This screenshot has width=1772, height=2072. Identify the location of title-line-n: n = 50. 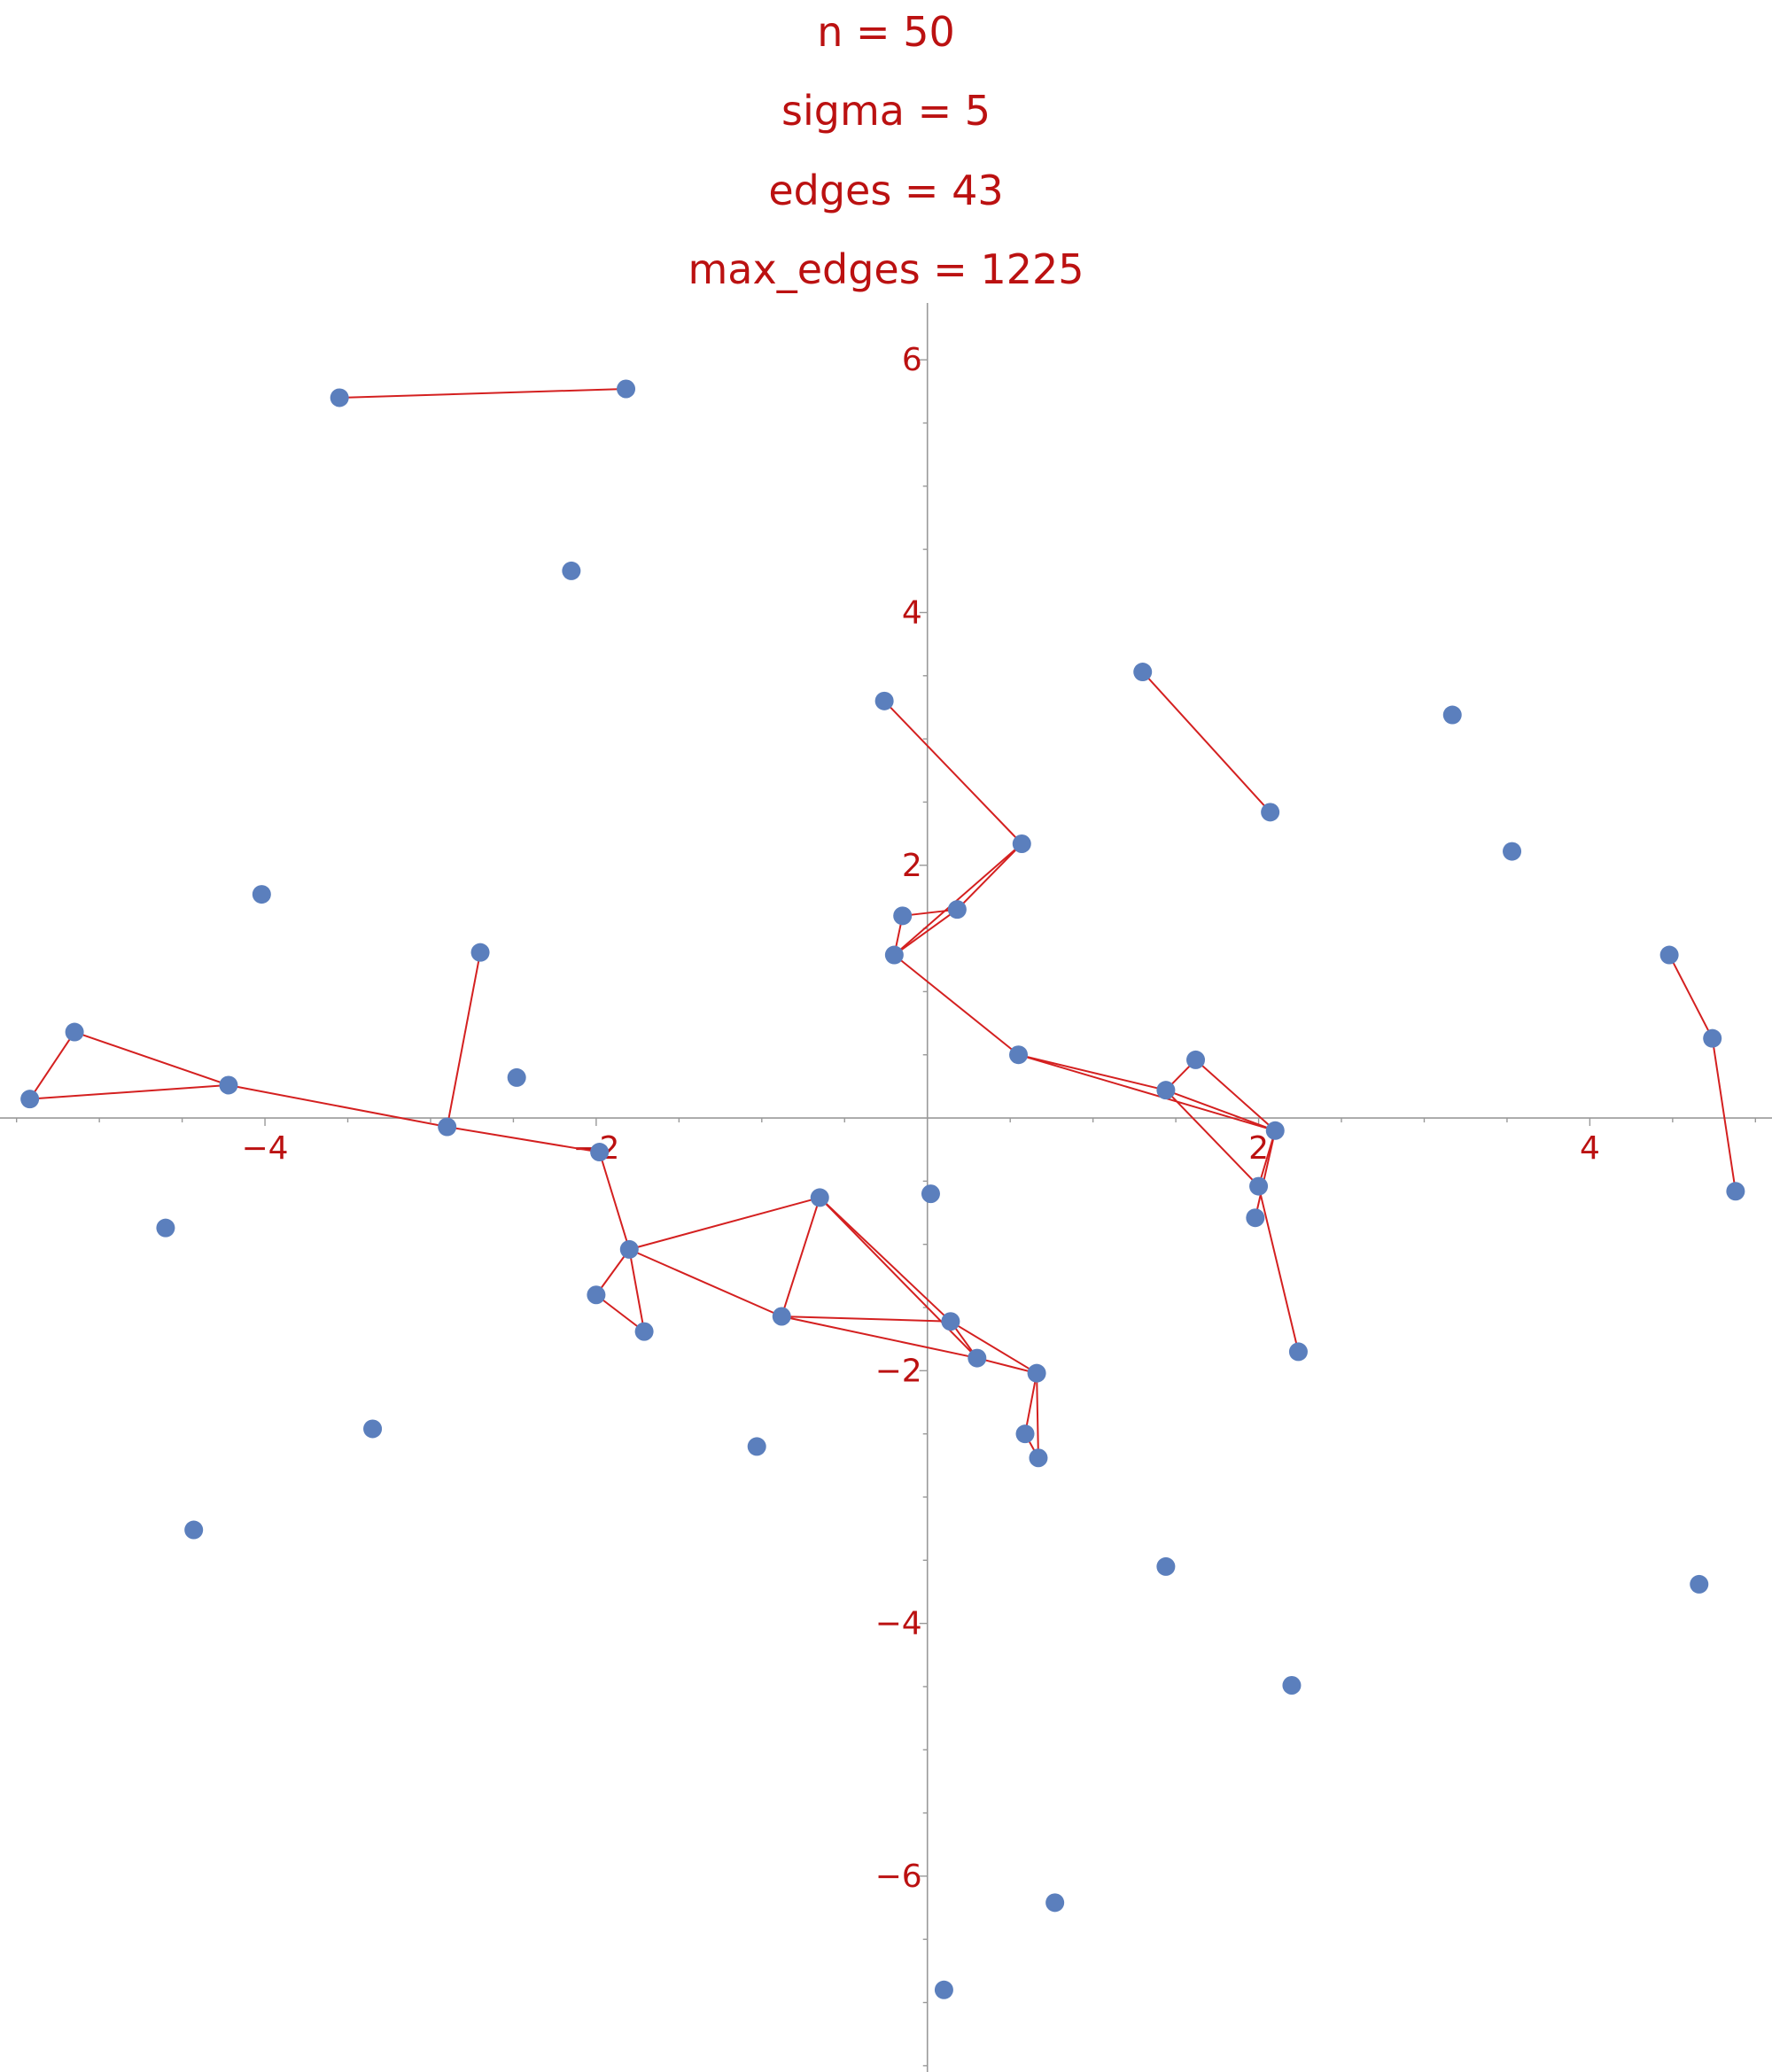
(886, 32).